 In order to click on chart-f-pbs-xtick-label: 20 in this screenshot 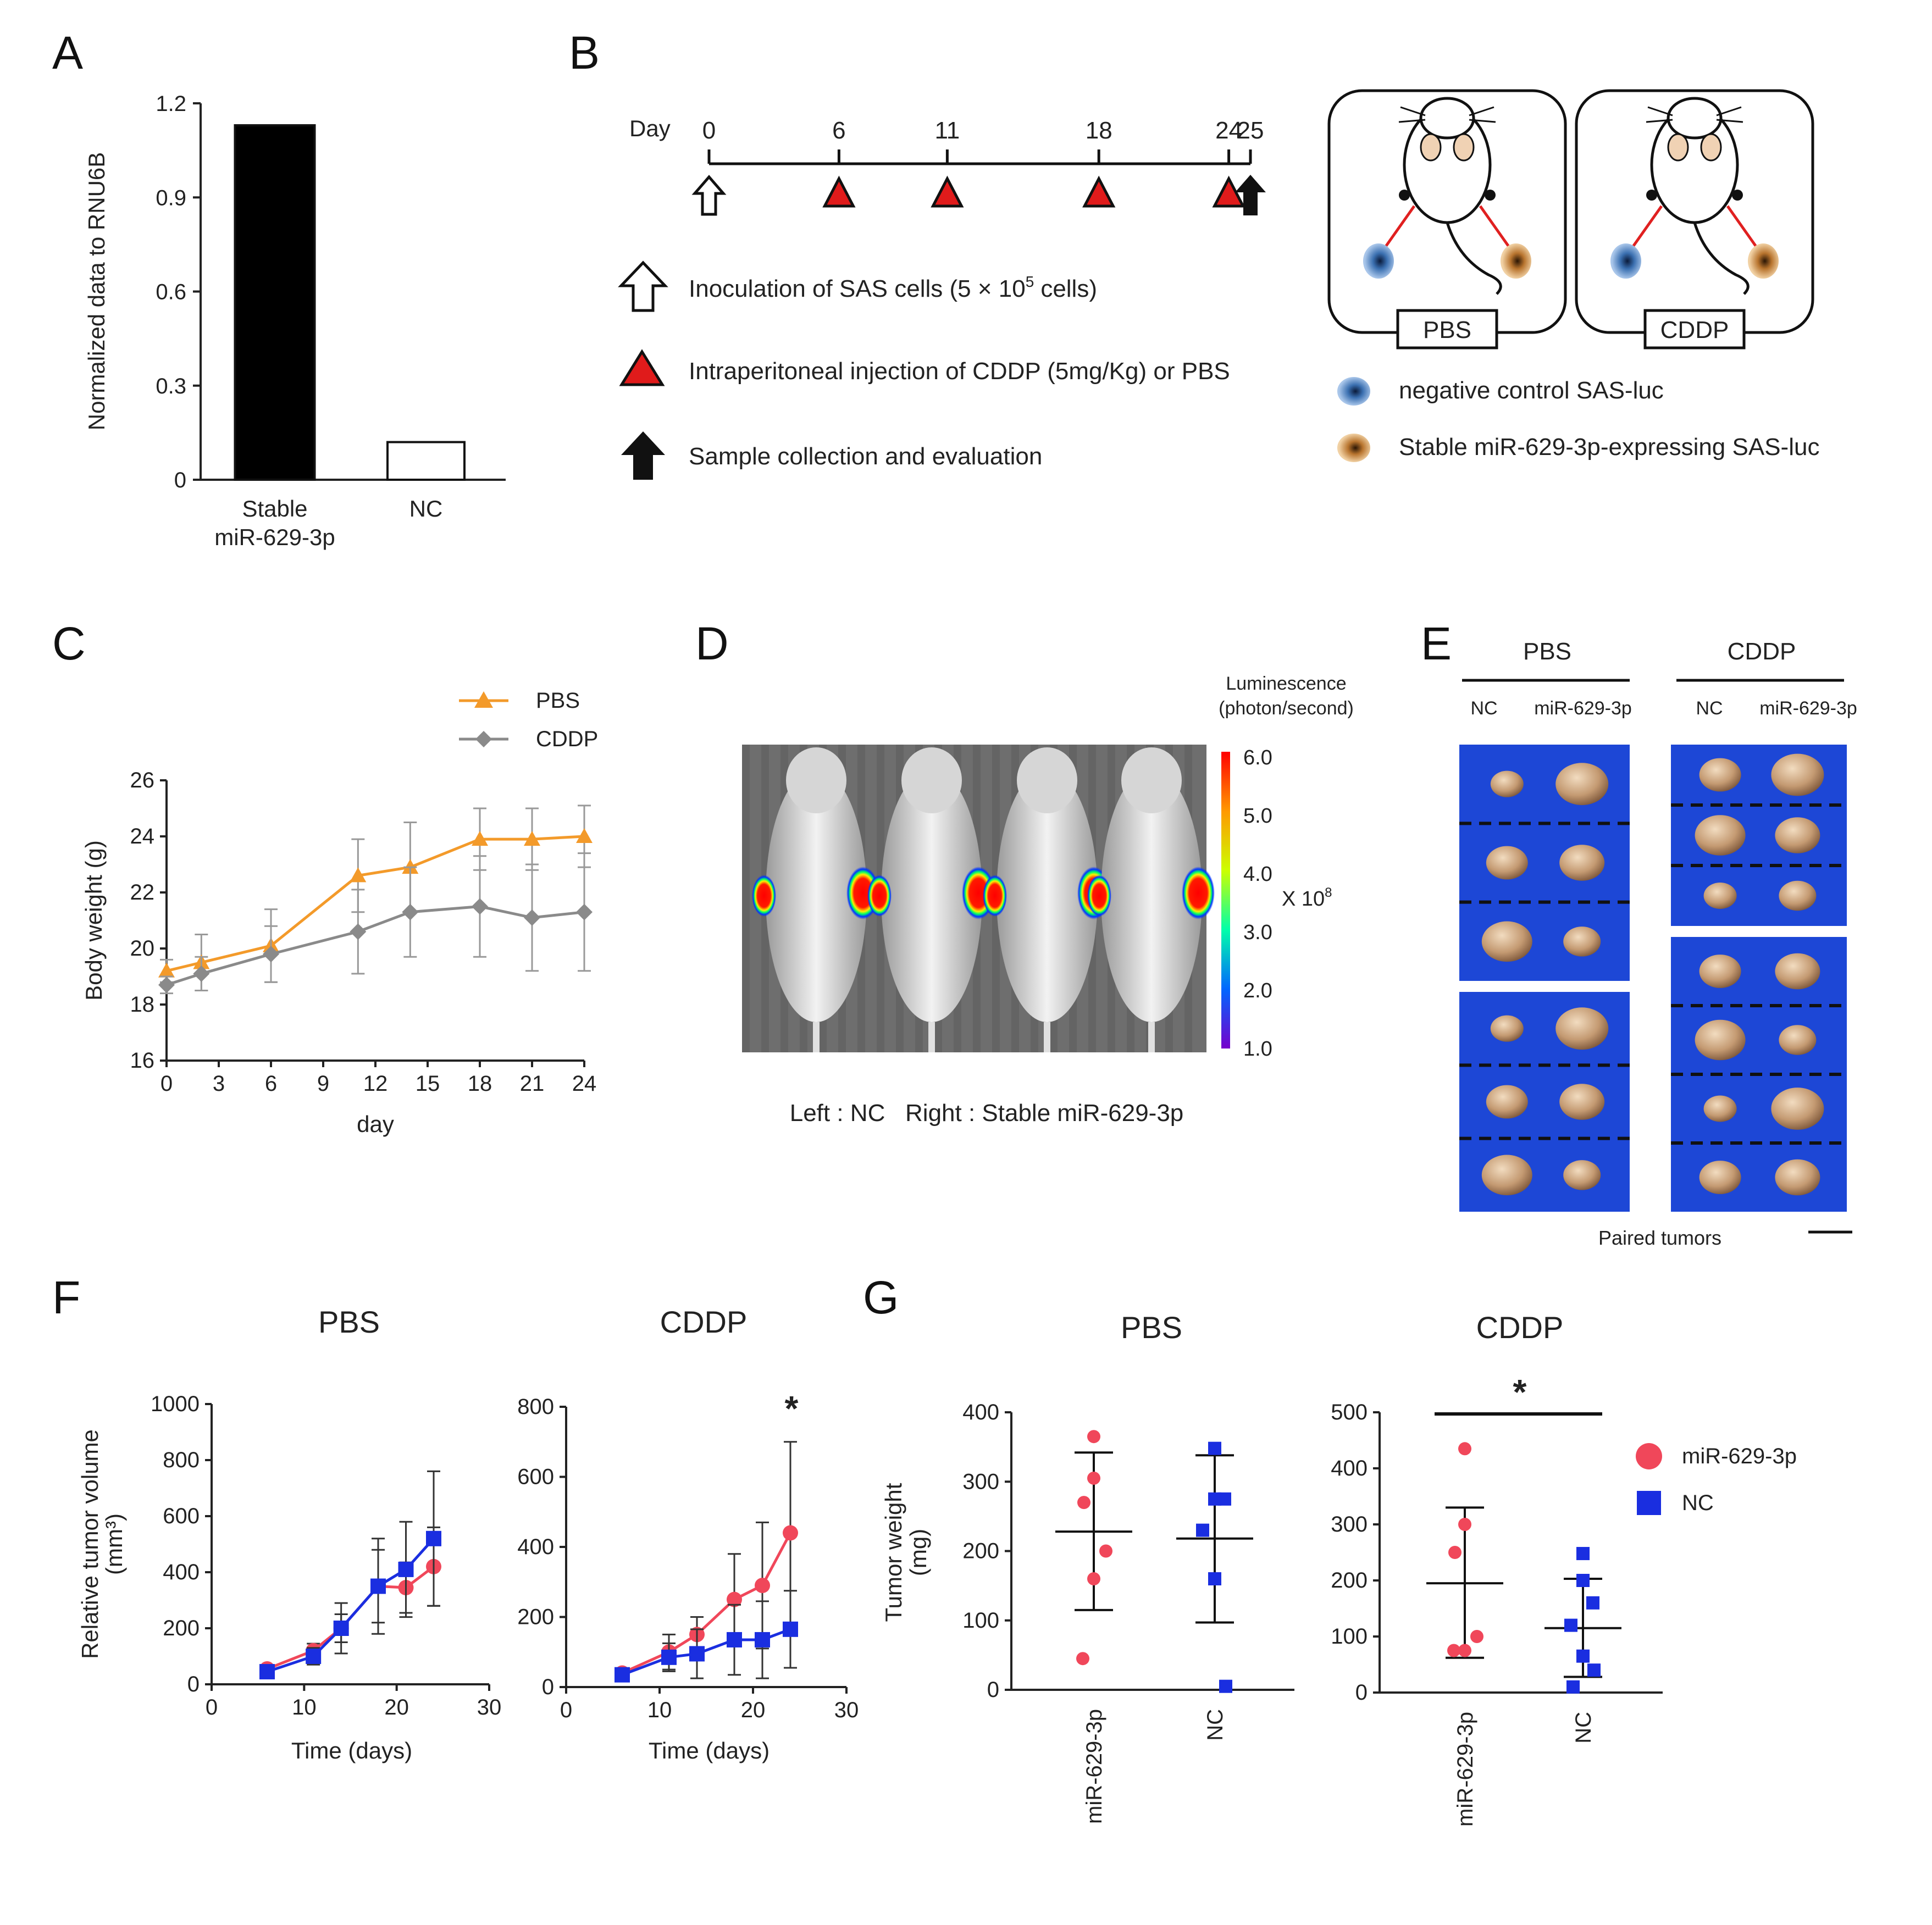, I will do `click(396, 1707)`.